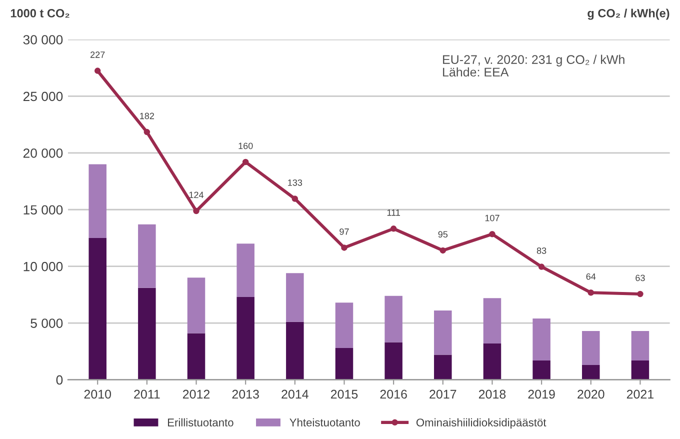 The width and height of the screenshot is (680, 439). What do you see at coordinates (245, 146) in the screenshot?
I see `data-label: 160` at bounding box center [245, 146].